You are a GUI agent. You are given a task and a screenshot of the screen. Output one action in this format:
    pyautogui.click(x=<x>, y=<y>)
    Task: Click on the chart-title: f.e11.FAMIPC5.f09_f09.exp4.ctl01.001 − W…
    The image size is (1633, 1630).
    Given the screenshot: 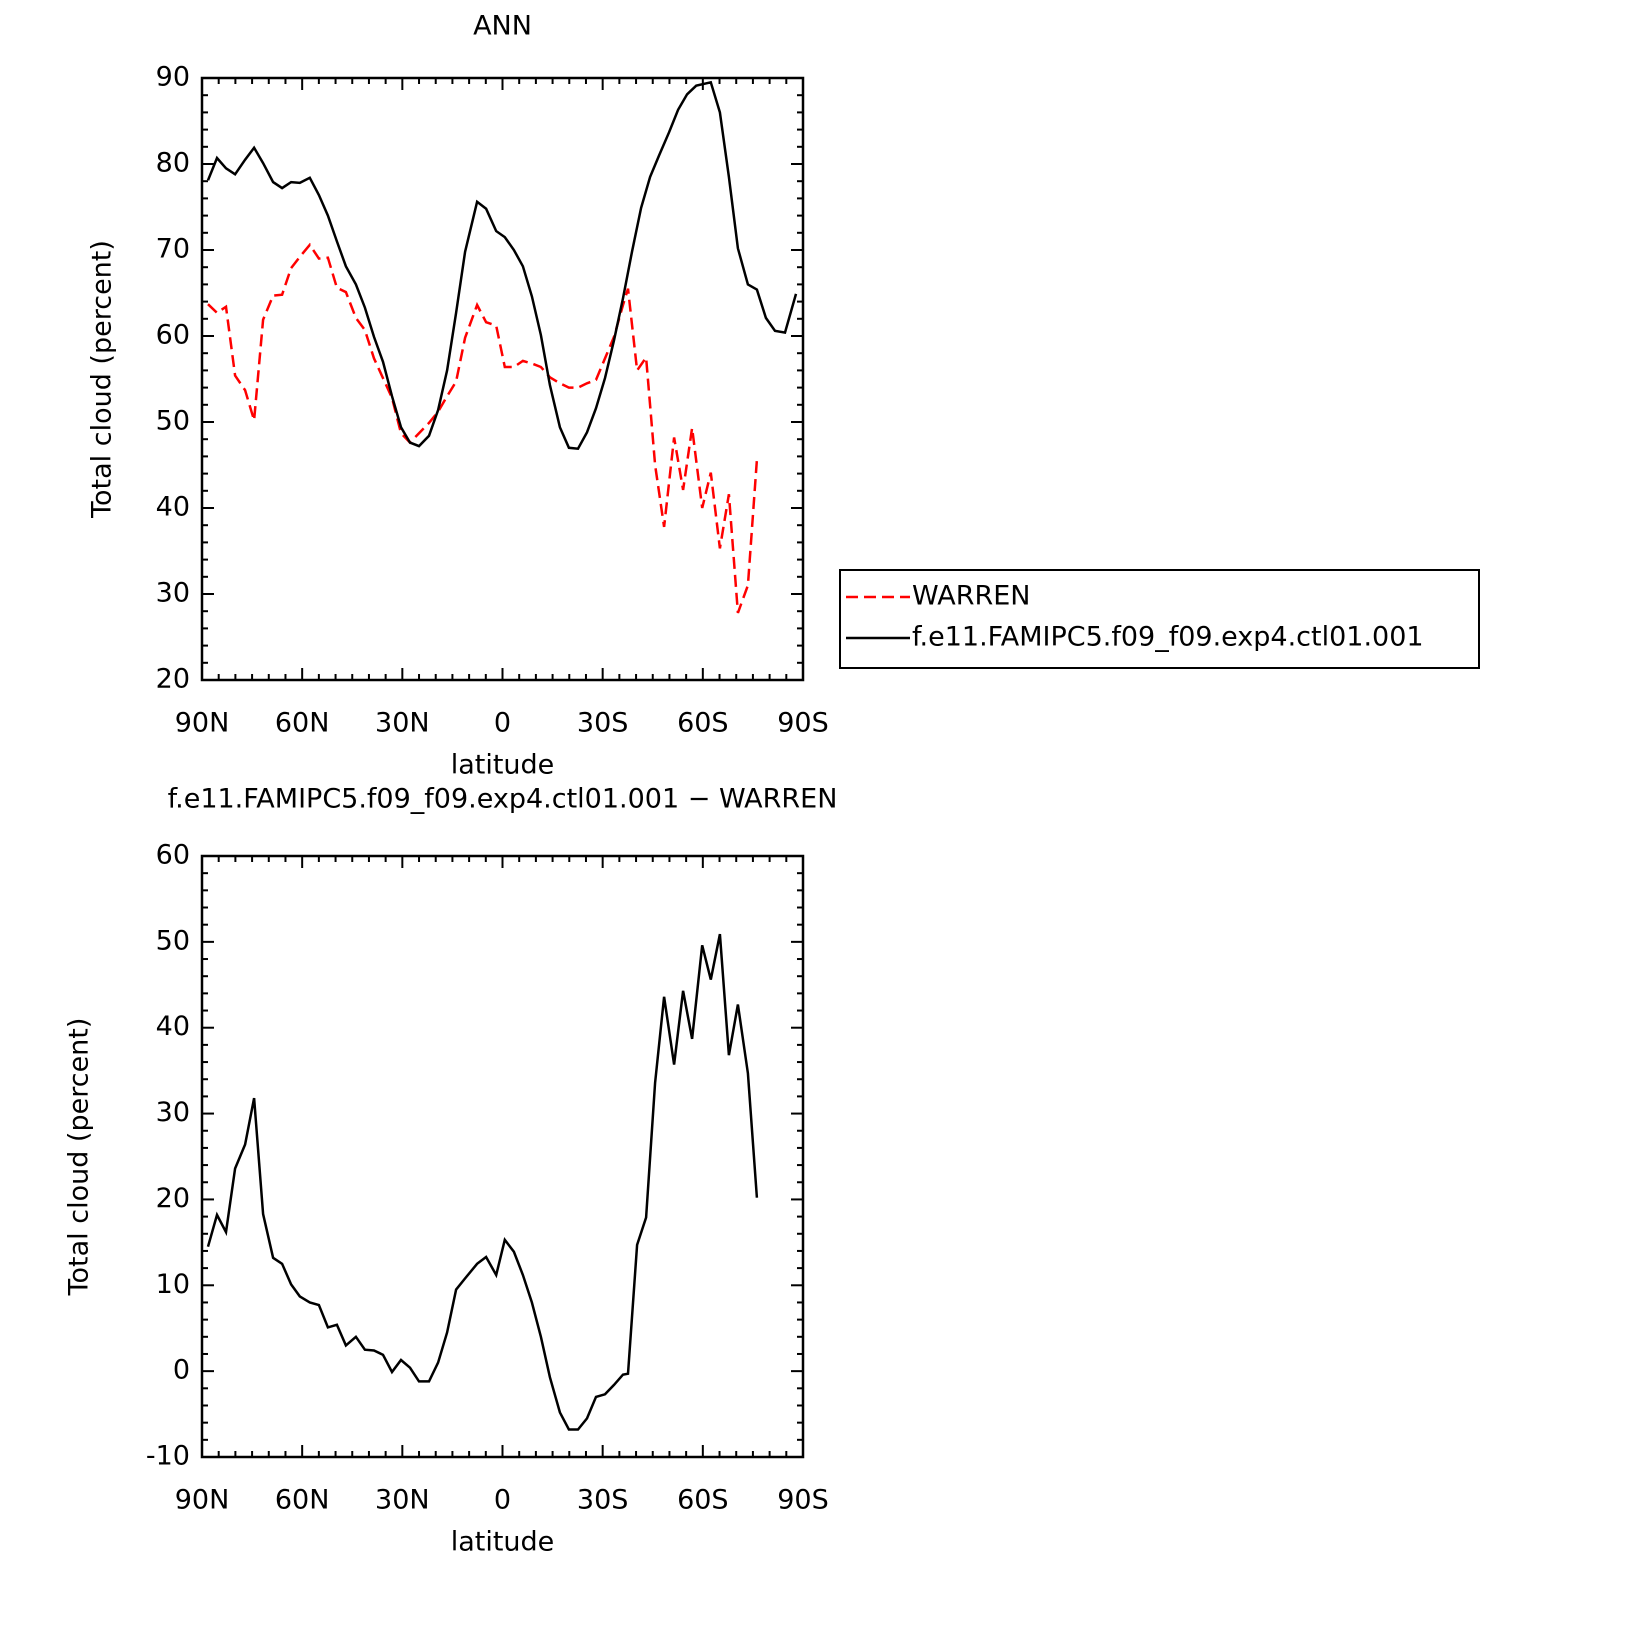 What is the action you would take?
    pyautogui.click(x=503, y=799)
    